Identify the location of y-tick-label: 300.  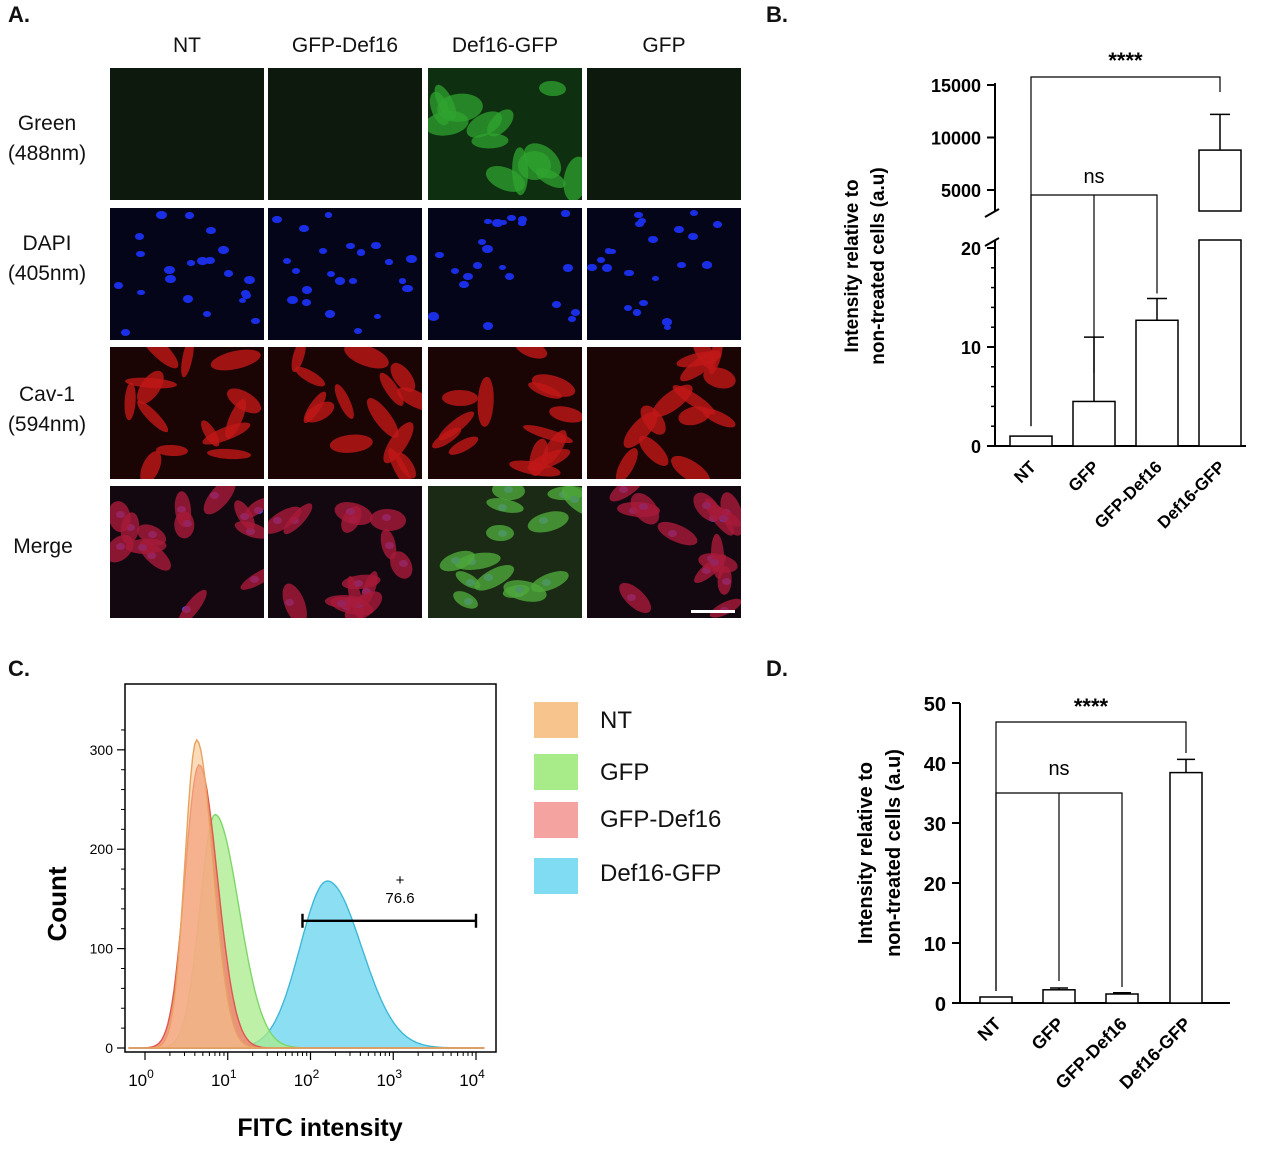
(102, 750).